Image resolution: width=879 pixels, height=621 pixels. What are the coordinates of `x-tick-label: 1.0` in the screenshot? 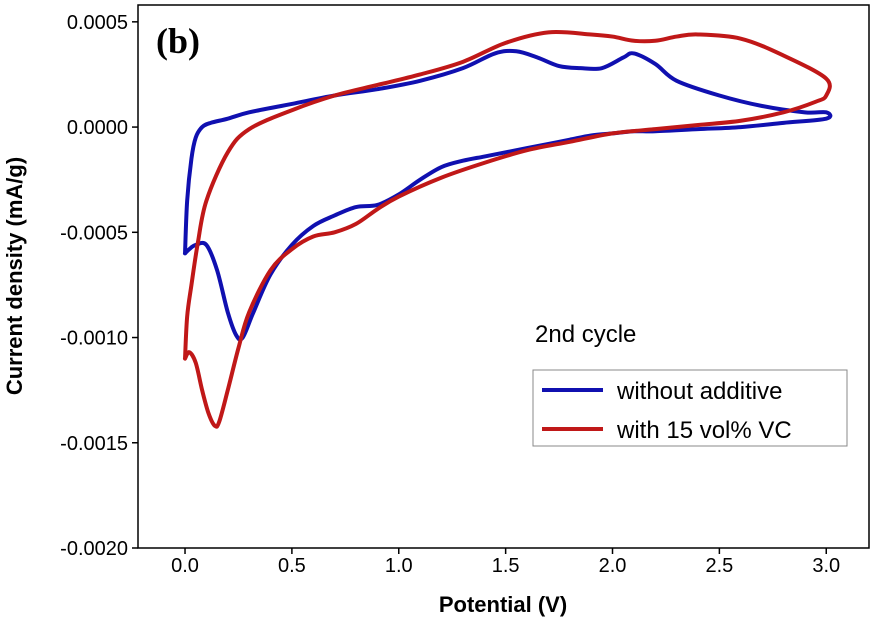 It's located at (399, 566).